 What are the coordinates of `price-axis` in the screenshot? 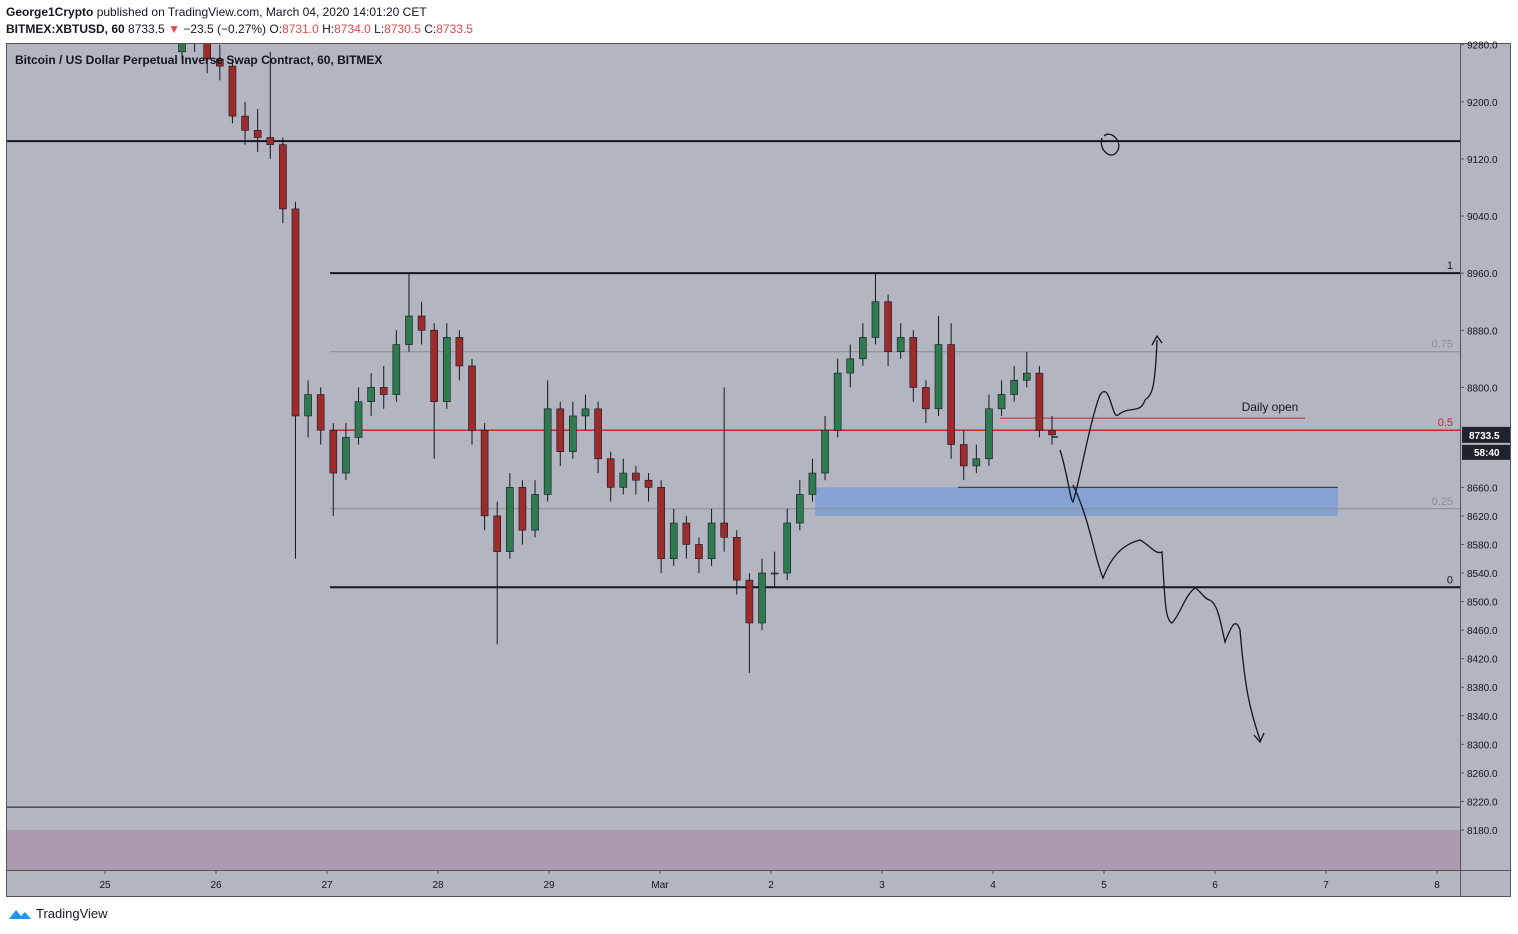 It's located at (1485, 470).